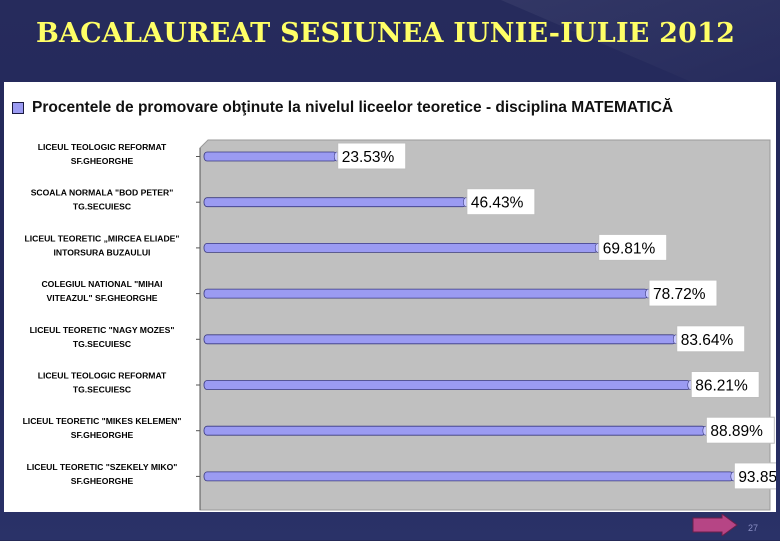 This screenshot has height=541, width=780. I want to click on data-label: 69.81%, so click(629, 248).